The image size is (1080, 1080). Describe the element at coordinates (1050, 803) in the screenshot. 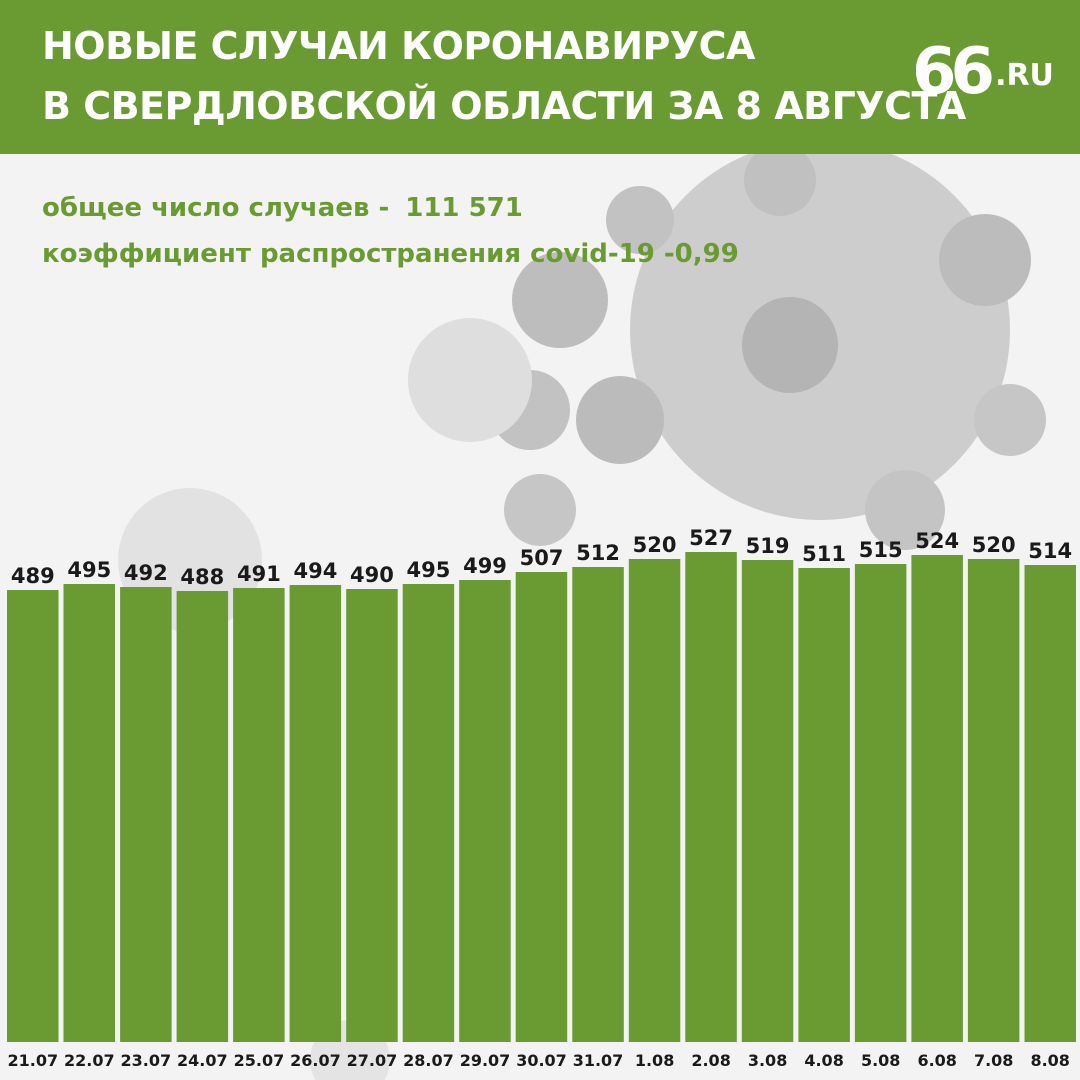

I see `bar-8.08` at that location.